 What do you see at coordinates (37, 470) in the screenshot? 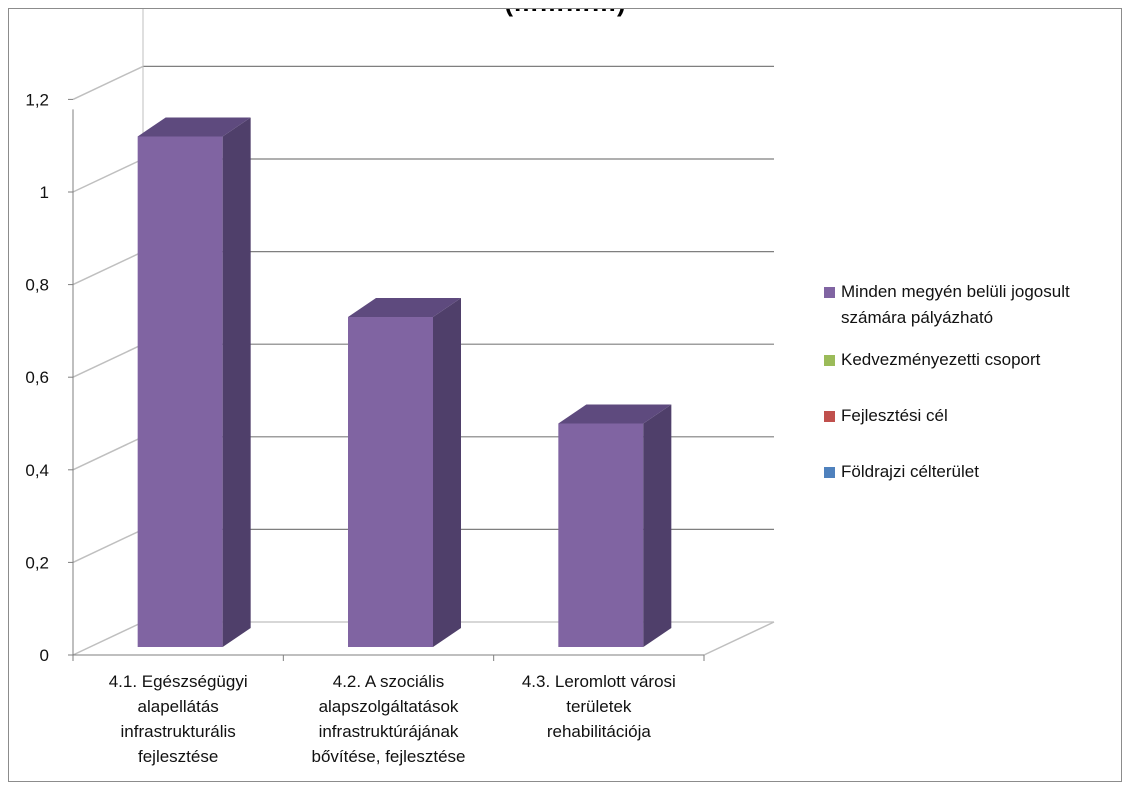
I see `y-tick-label: 0,4` at bounding box center [37, 470].